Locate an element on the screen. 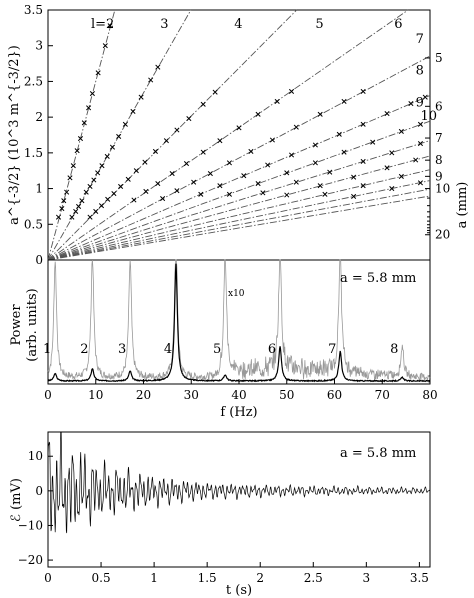 Image resolution: width=474 pixels, height=598 pixels. right-tick-label: 6 is located at coordinates (439, 106).